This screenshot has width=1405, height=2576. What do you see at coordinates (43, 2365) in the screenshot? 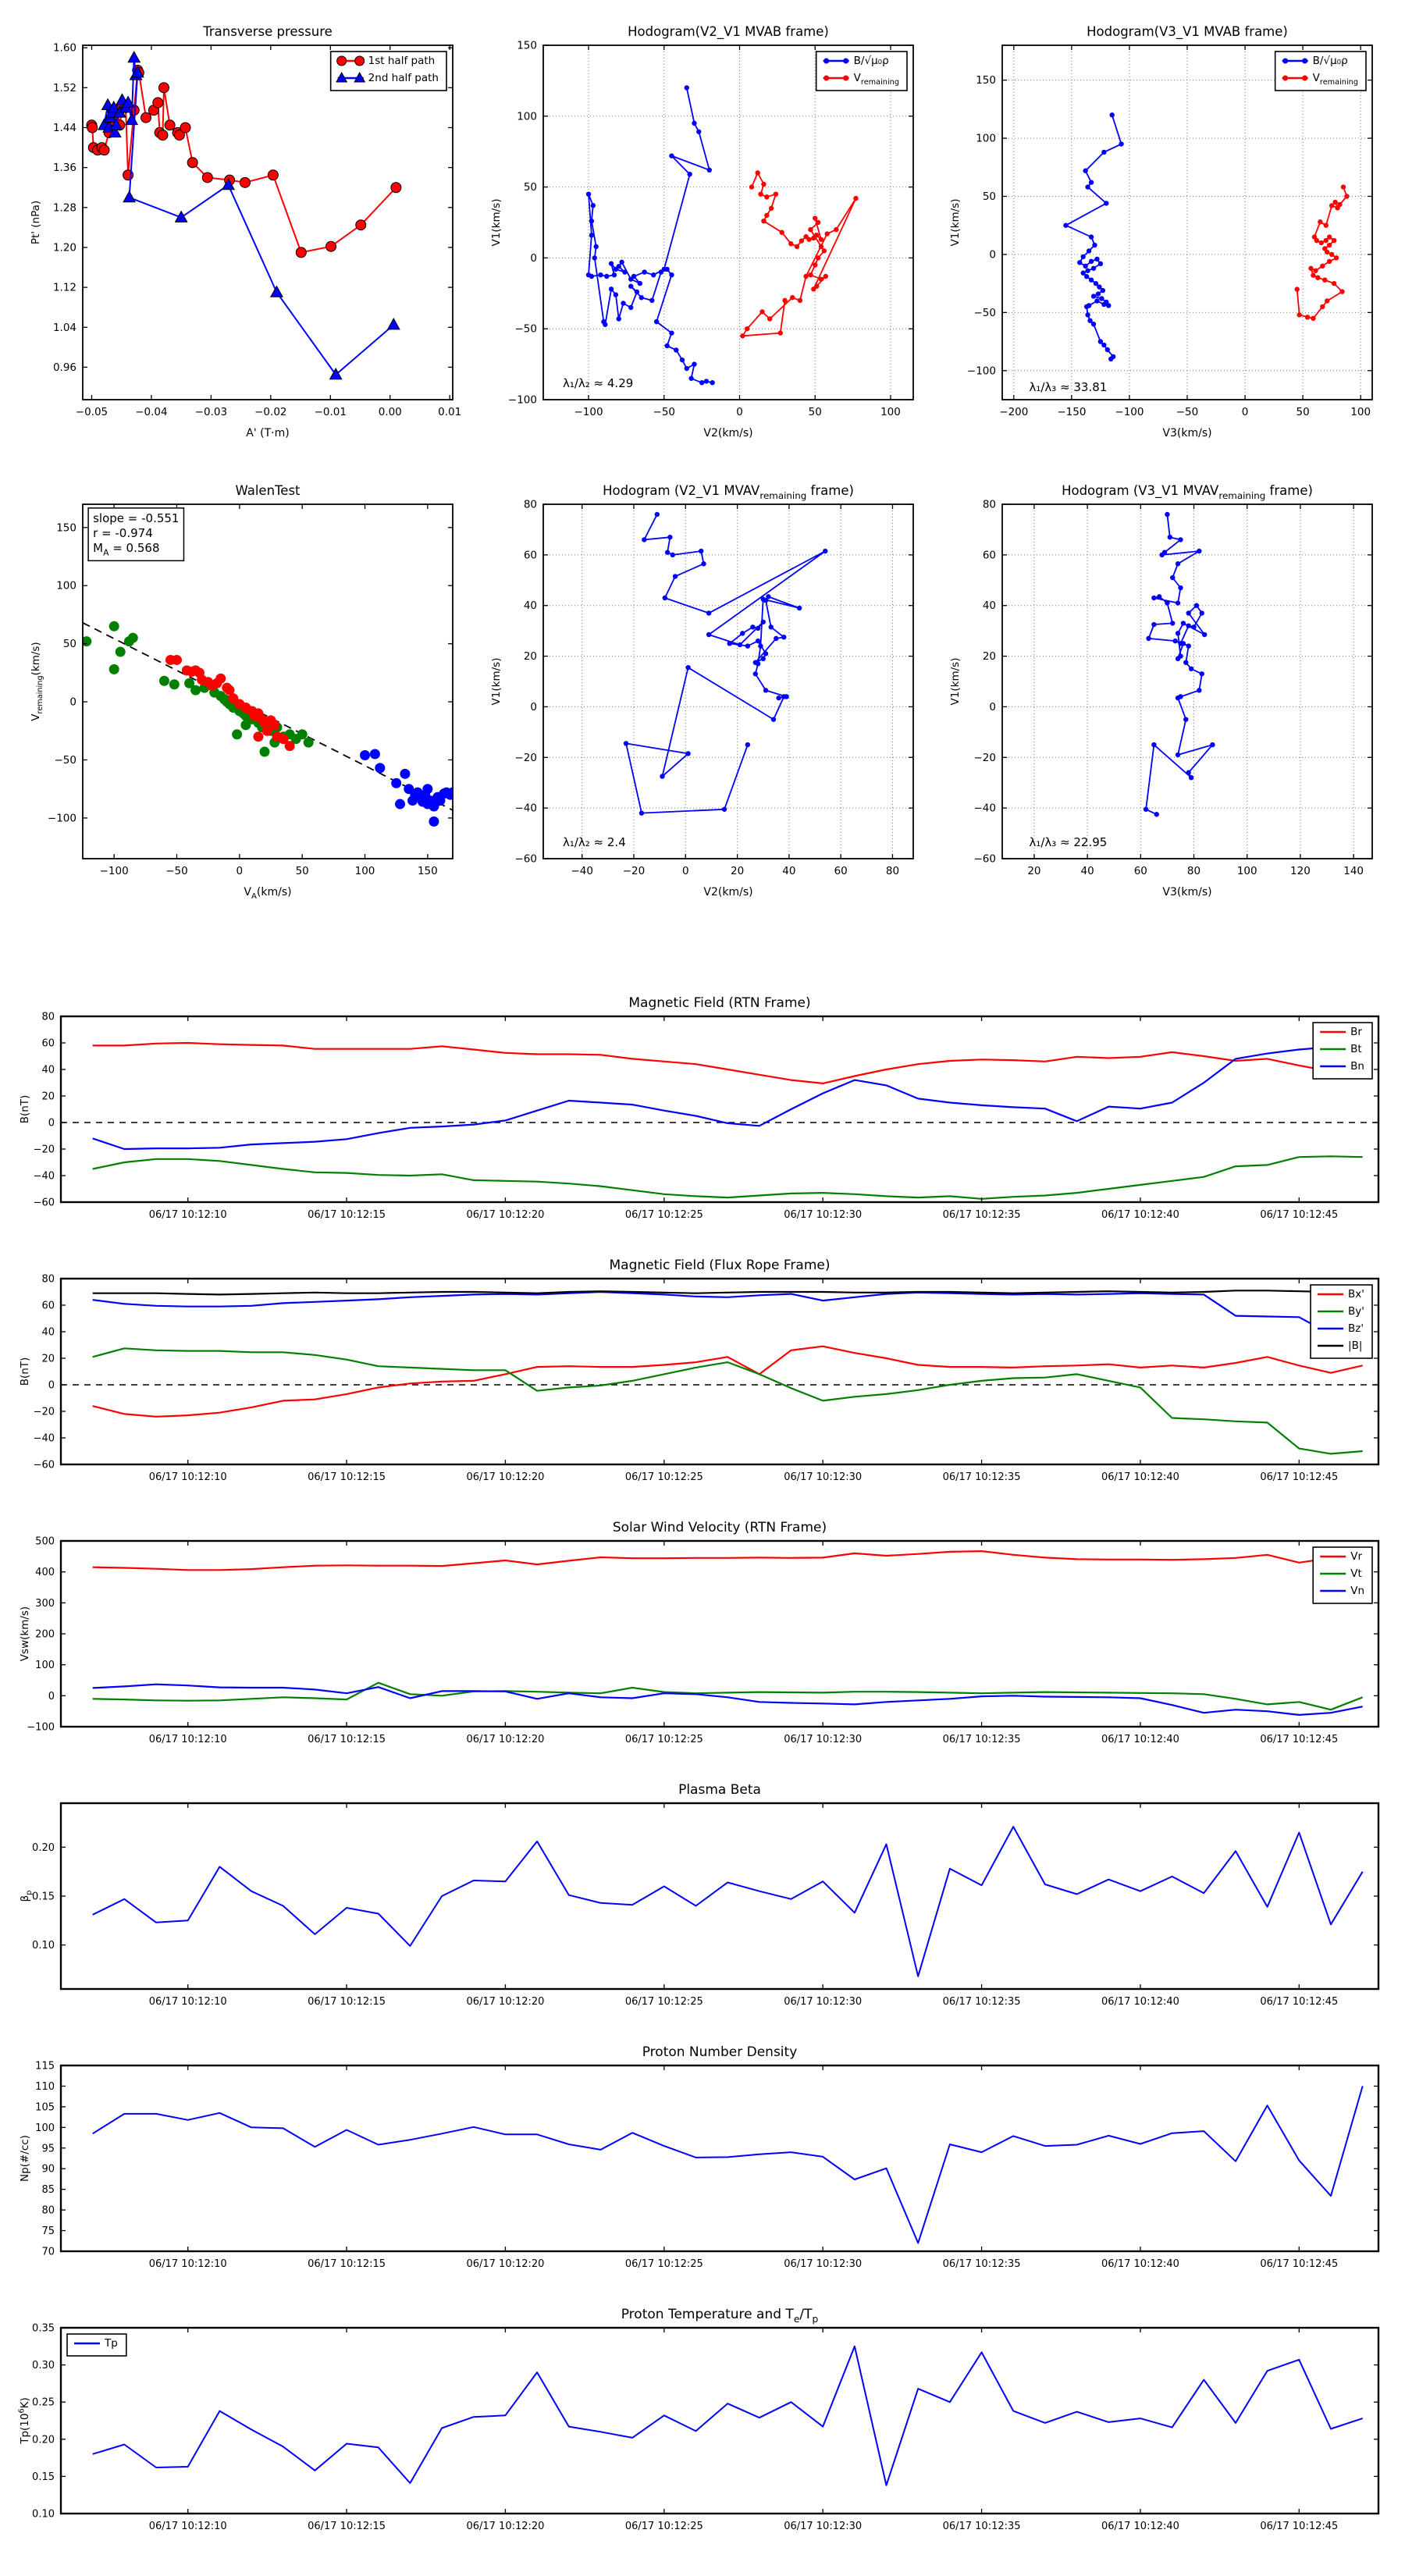
I see `svg-text: 0.30` at bounding box center [43, 2365].